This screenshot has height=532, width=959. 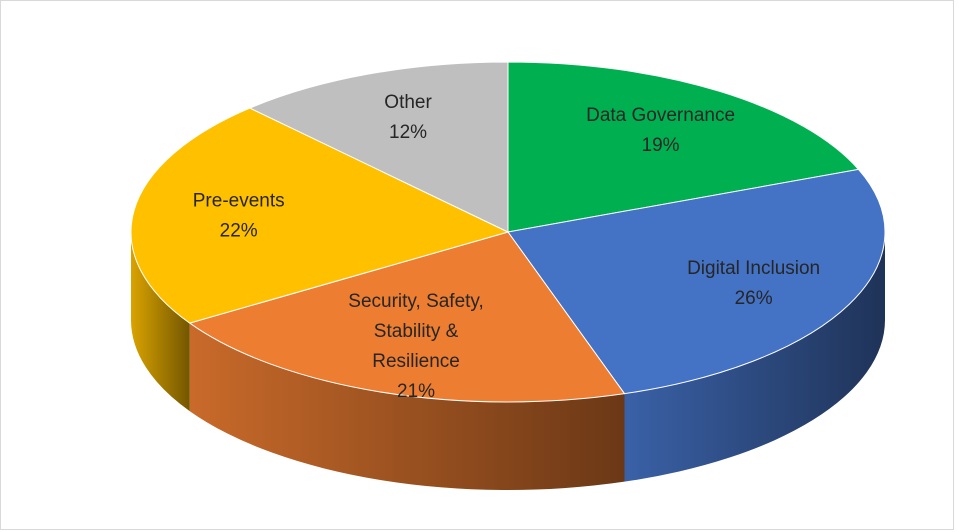 I want to click on data-label-category: Data Governance, so click(x=660, y=115).